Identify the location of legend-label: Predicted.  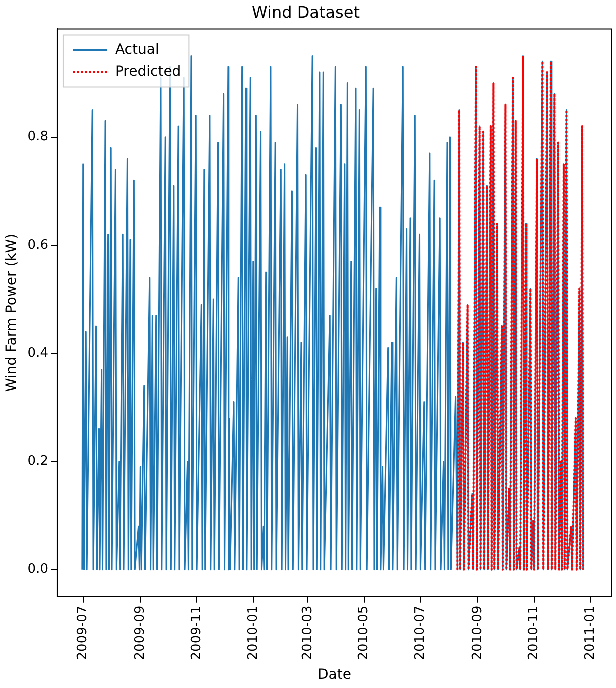
(148, 72).